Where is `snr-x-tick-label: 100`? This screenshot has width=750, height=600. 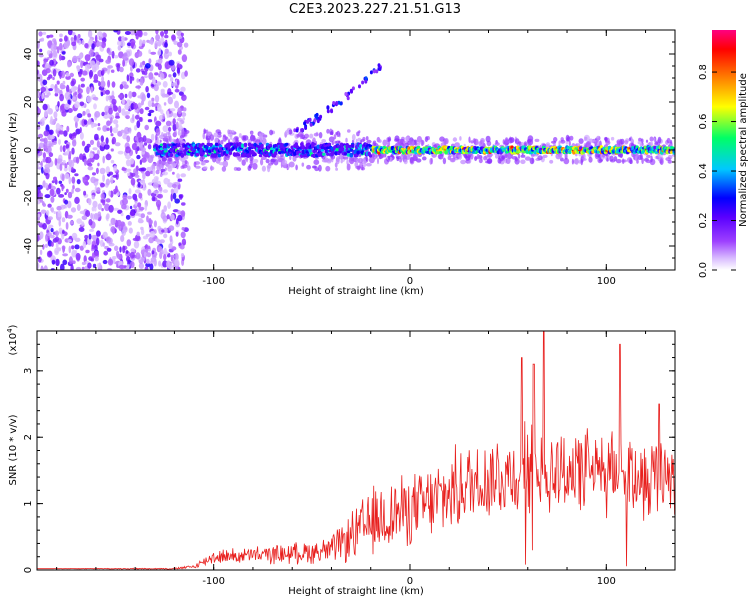 snr-x-tick-label: 100 is located at coordinates (606, 581).